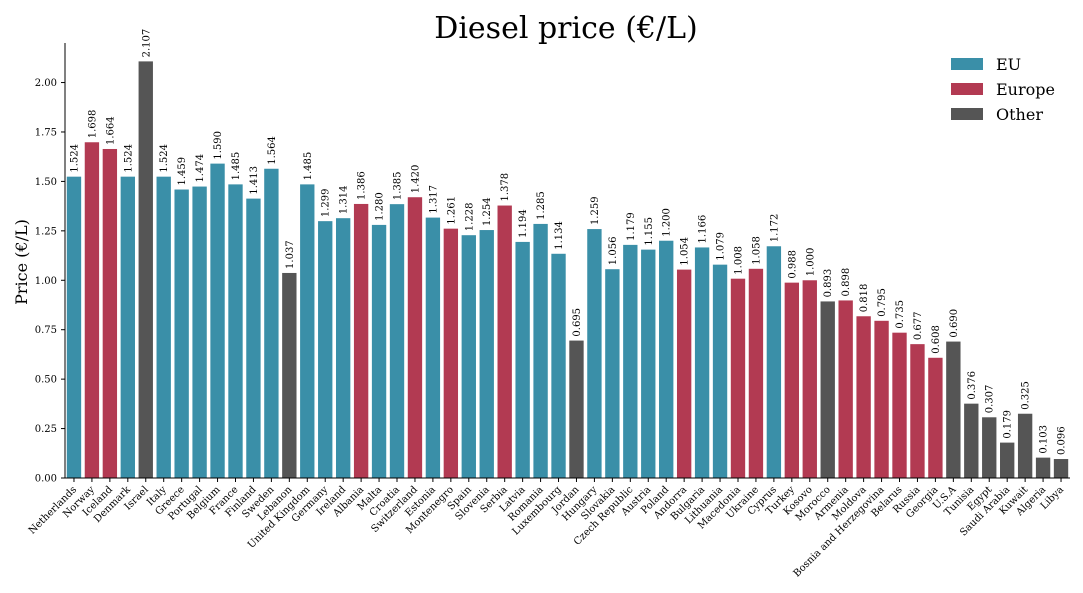 Image resolution: width=1083 pixels, height=593 pixels. What do you see at coordinates (954, 323) in the screenshot?
I see `bar-value-label: 0.690` at bounding box center [954, 323].